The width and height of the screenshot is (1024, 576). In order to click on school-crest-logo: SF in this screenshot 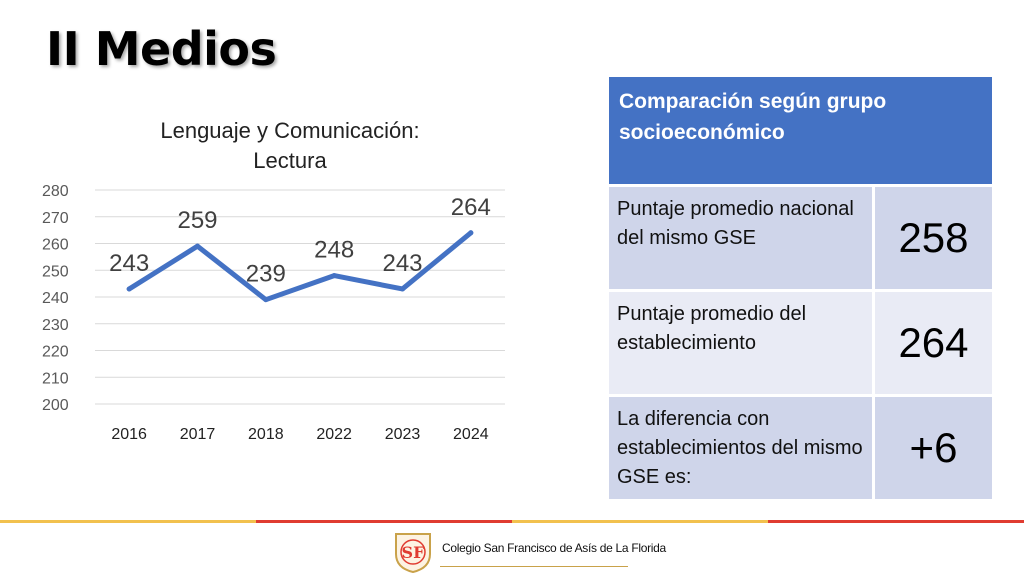, I will do `click(413, 553)`.